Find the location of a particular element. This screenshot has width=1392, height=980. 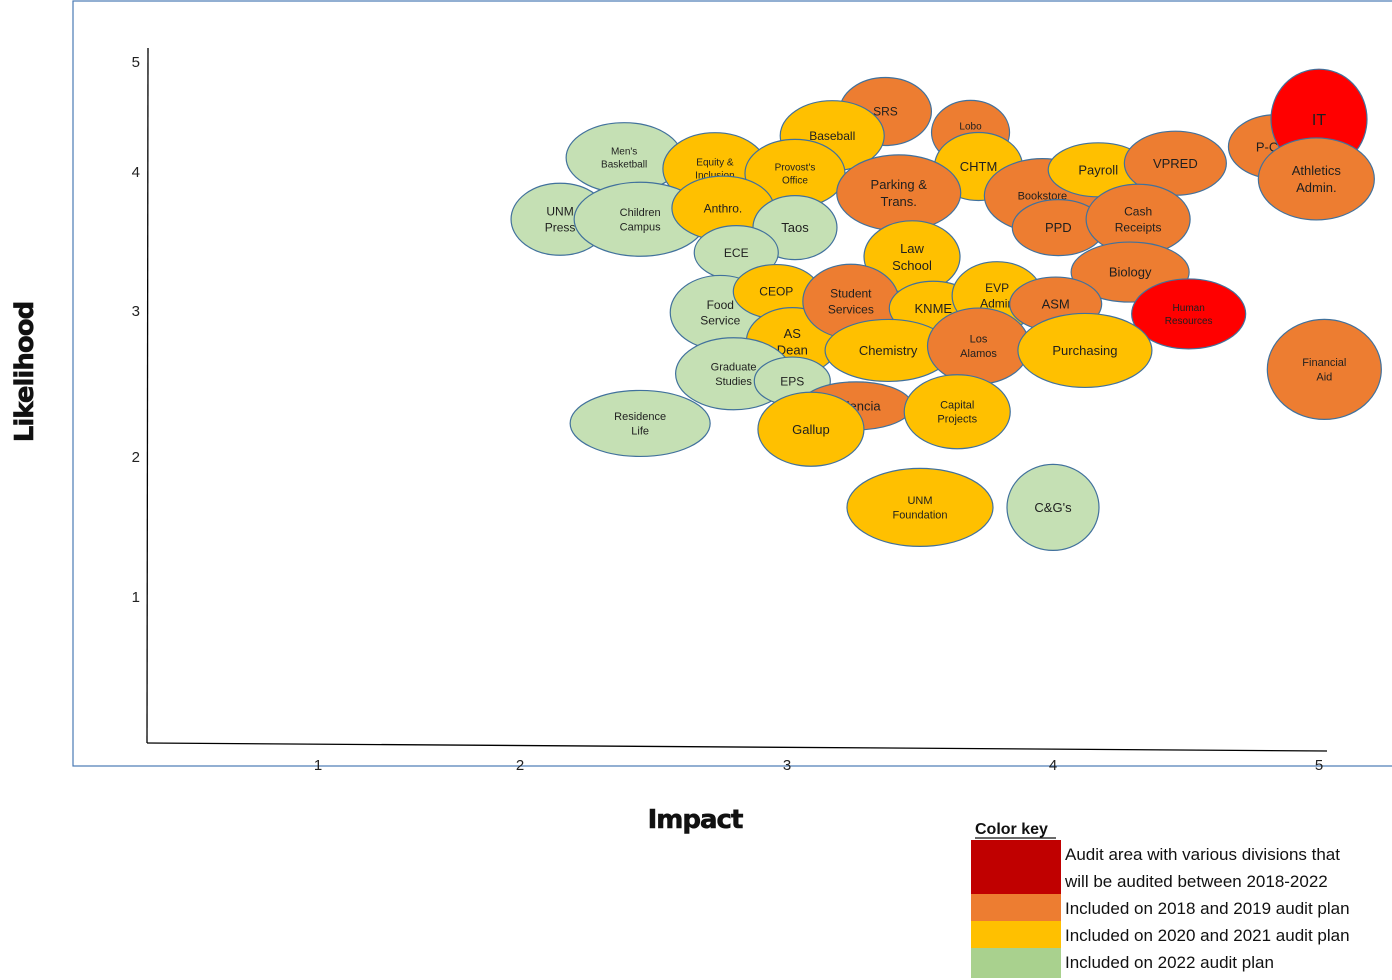

bubble: Parking & Trans. is located at coordinates (899, 193).